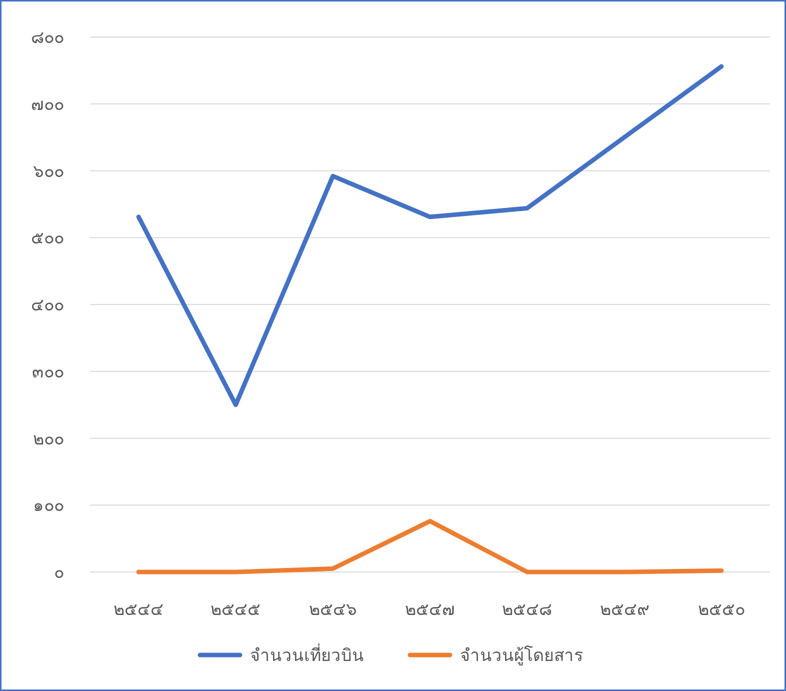  Describe the element at coordinates (624, 610) in the screenshot. I see `x-tick-label: ๒๕๔๙` at that location.